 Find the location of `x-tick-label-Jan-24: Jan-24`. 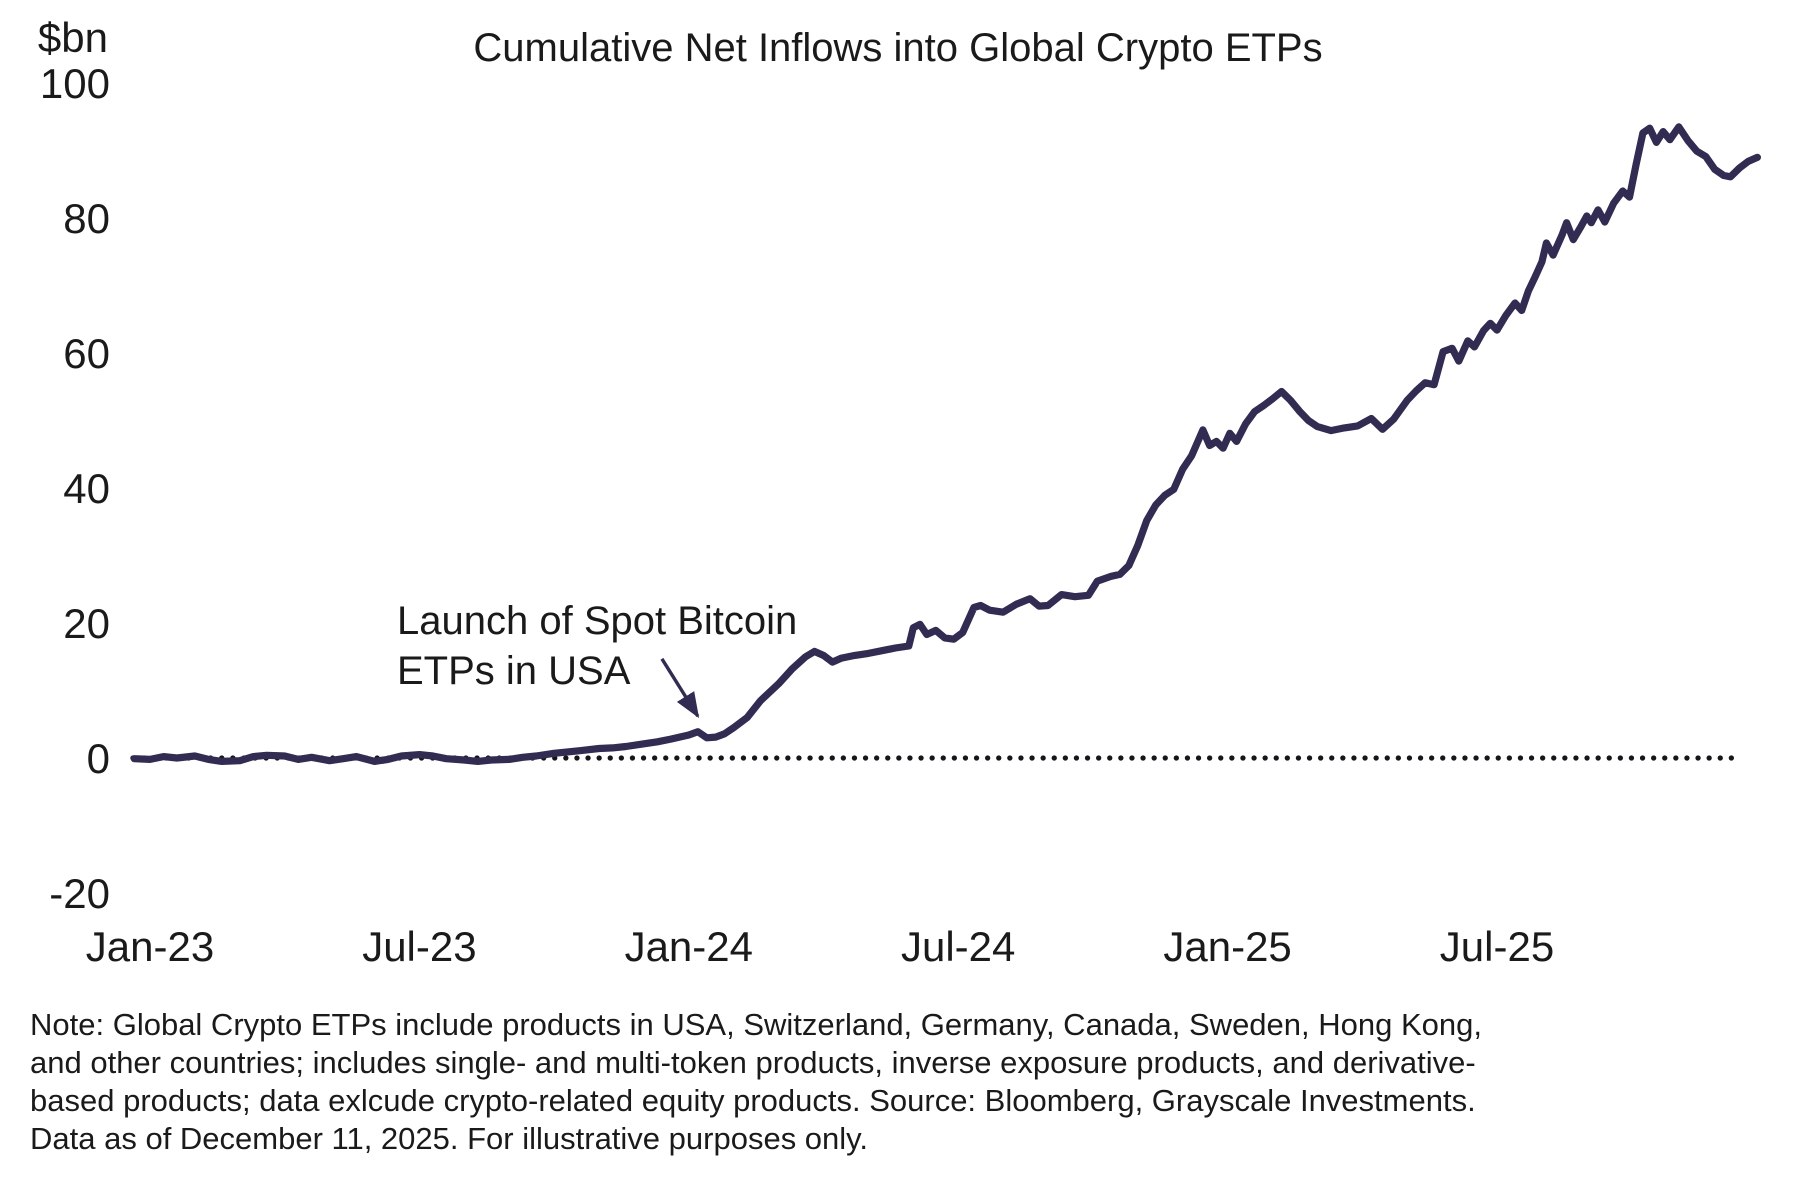

x-tick-label-Jan-24: Jan-24 is located at coordinates (689, 946).